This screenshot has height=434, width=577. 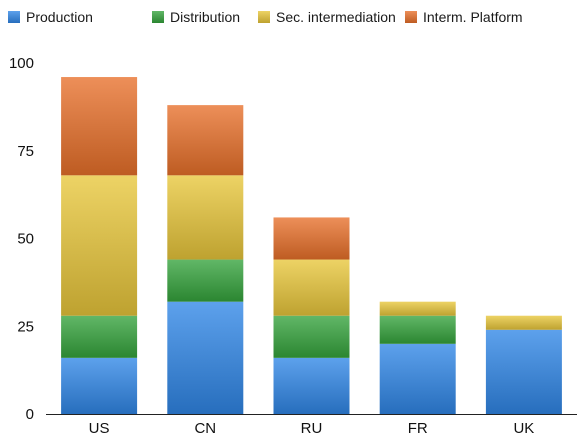 I want to click on legend-swatch-sec-intermediation, so click(x=264, y=17).